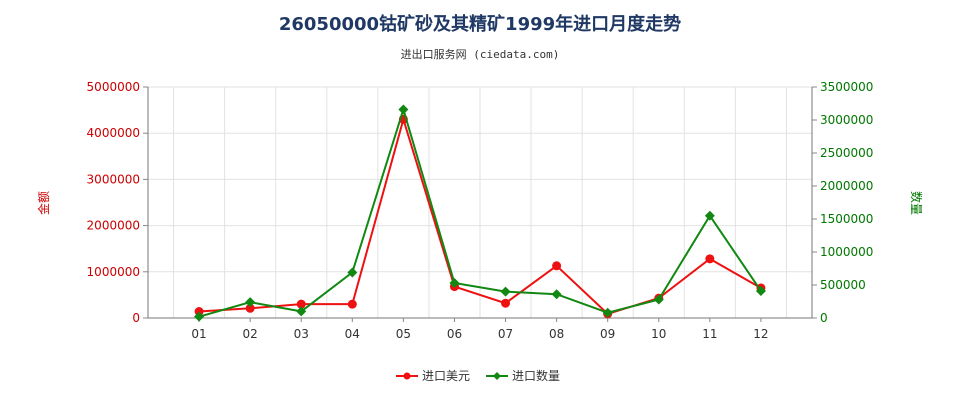 The width and height of the screenshot is (960, 400). Describe the element at coordinates (301, 334) in the screenshot. I see `x-tick-label: 03` at that location.